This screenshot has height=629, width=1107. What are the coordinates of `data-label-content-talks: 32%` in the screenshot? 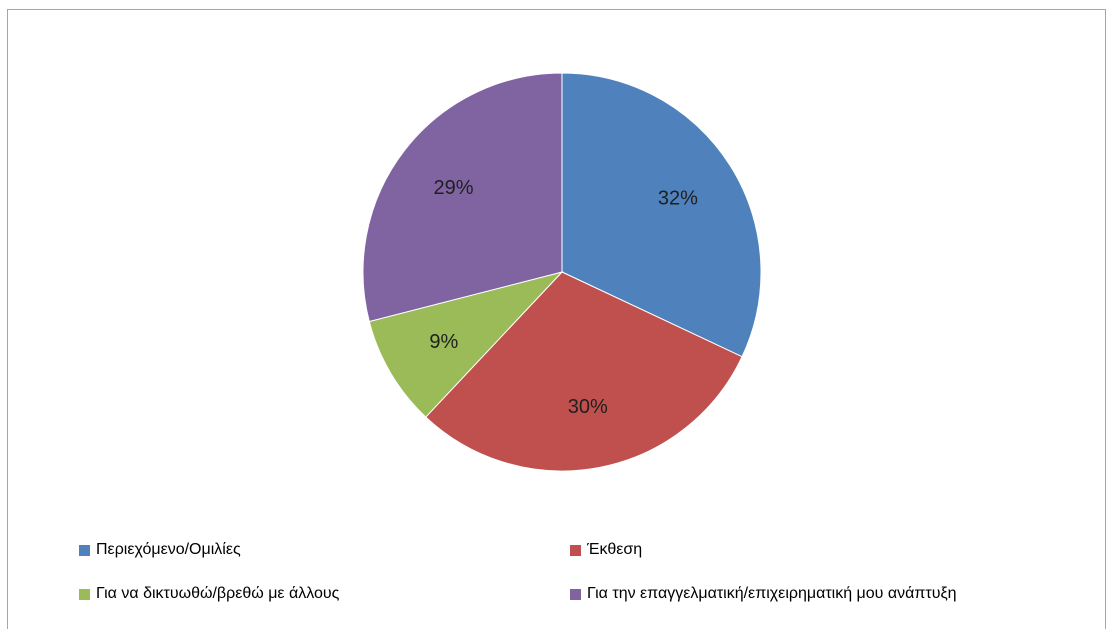 It's located at (678, 198).